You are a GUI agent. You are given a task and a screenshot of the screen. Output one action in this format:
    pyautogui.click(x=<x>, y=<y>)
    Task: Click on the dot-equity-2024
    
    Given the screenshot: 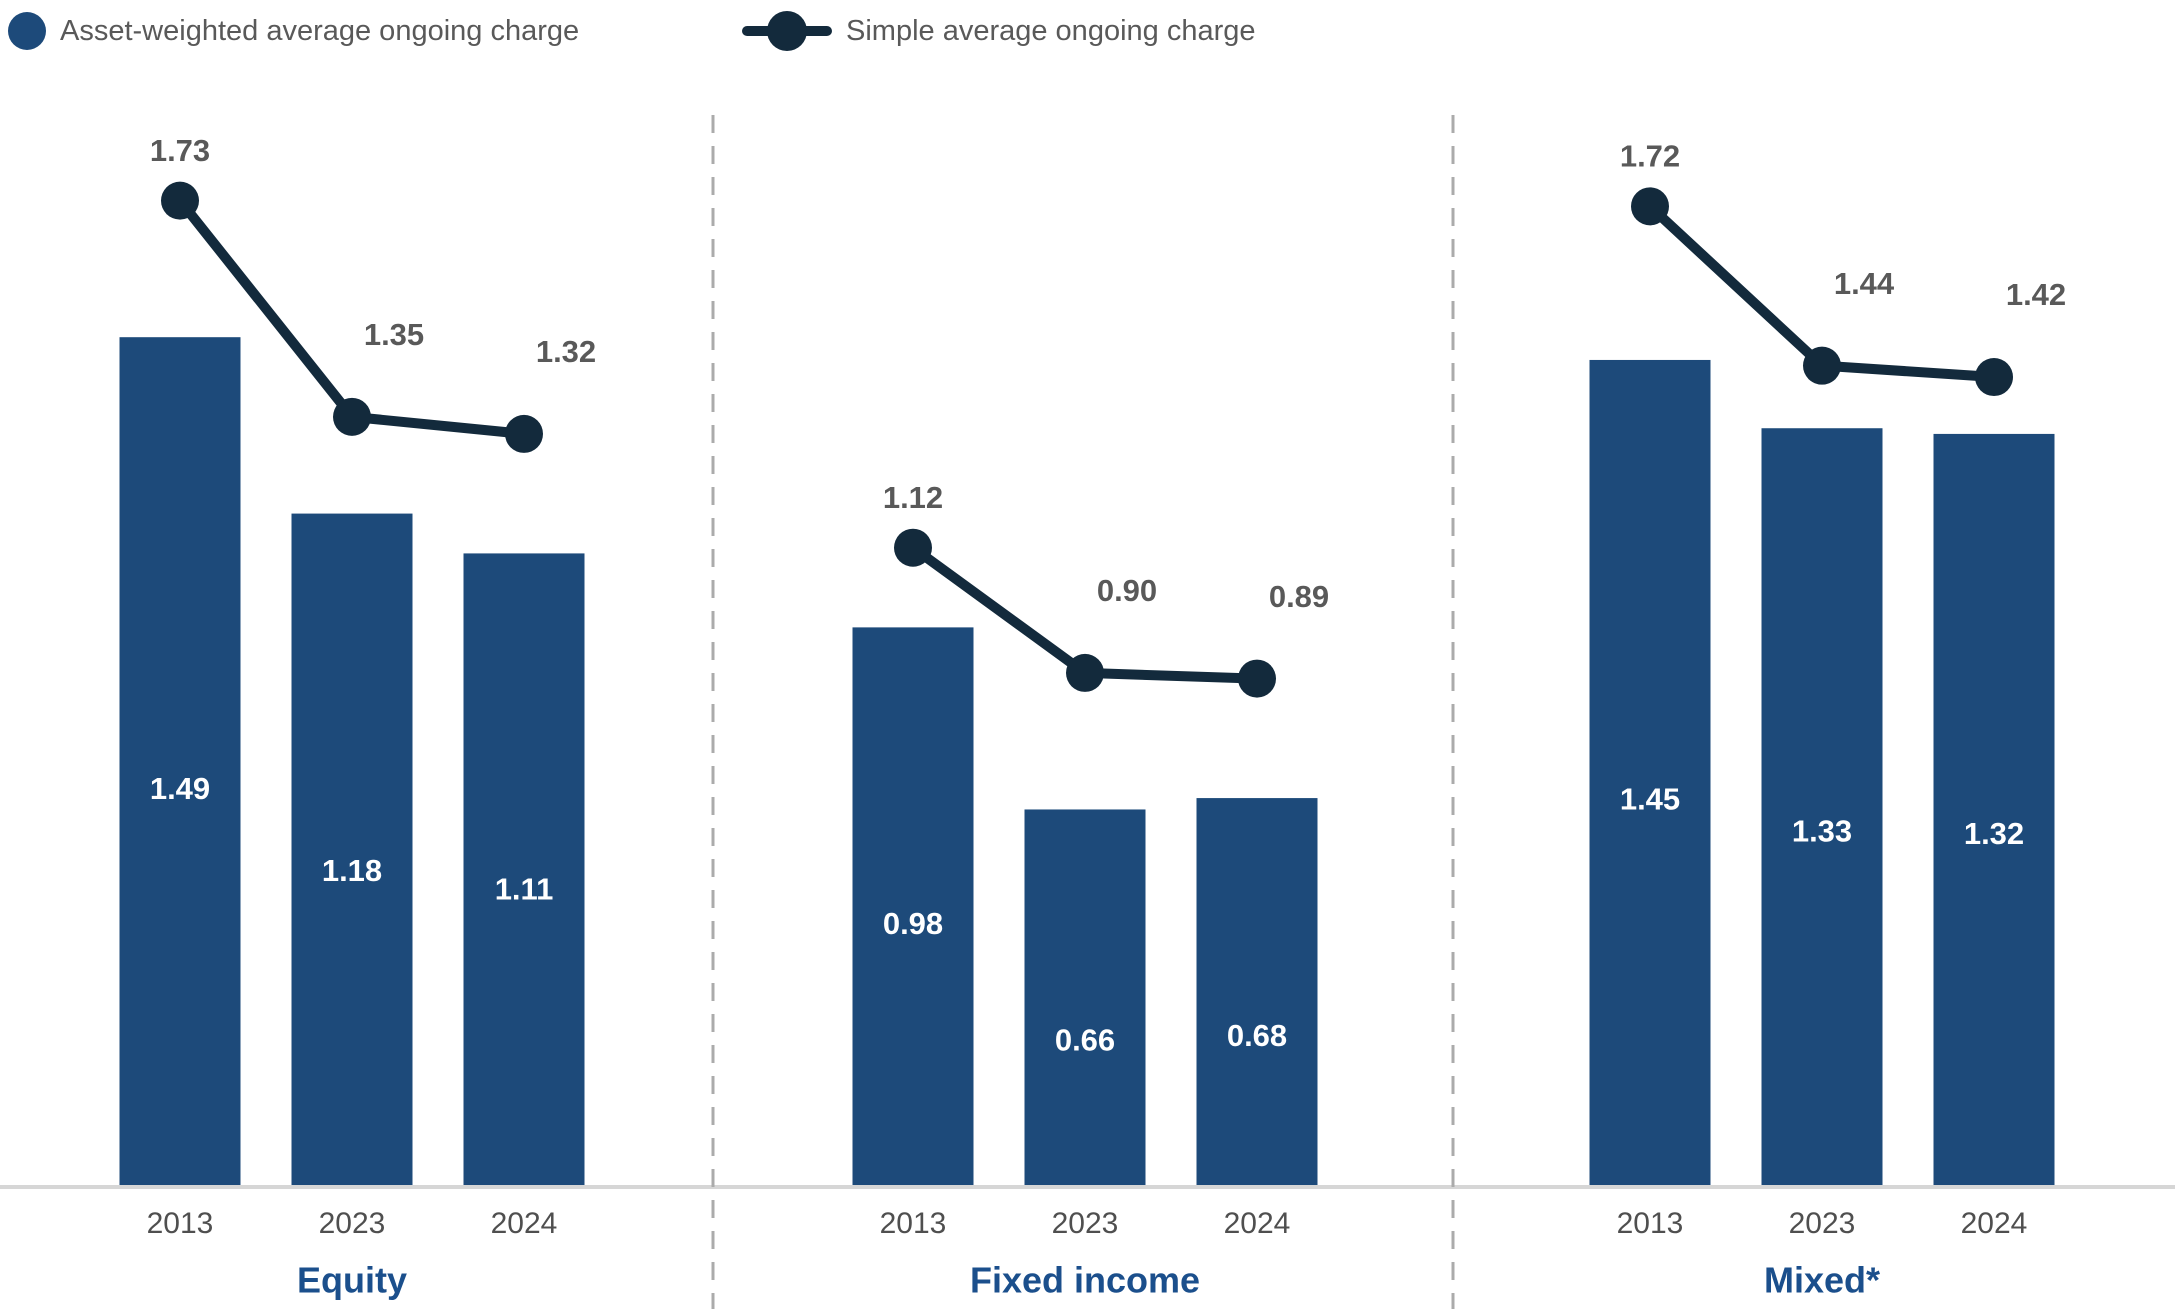 What is the action you would take?
    pyautogui.click(x=524, y=433)
    